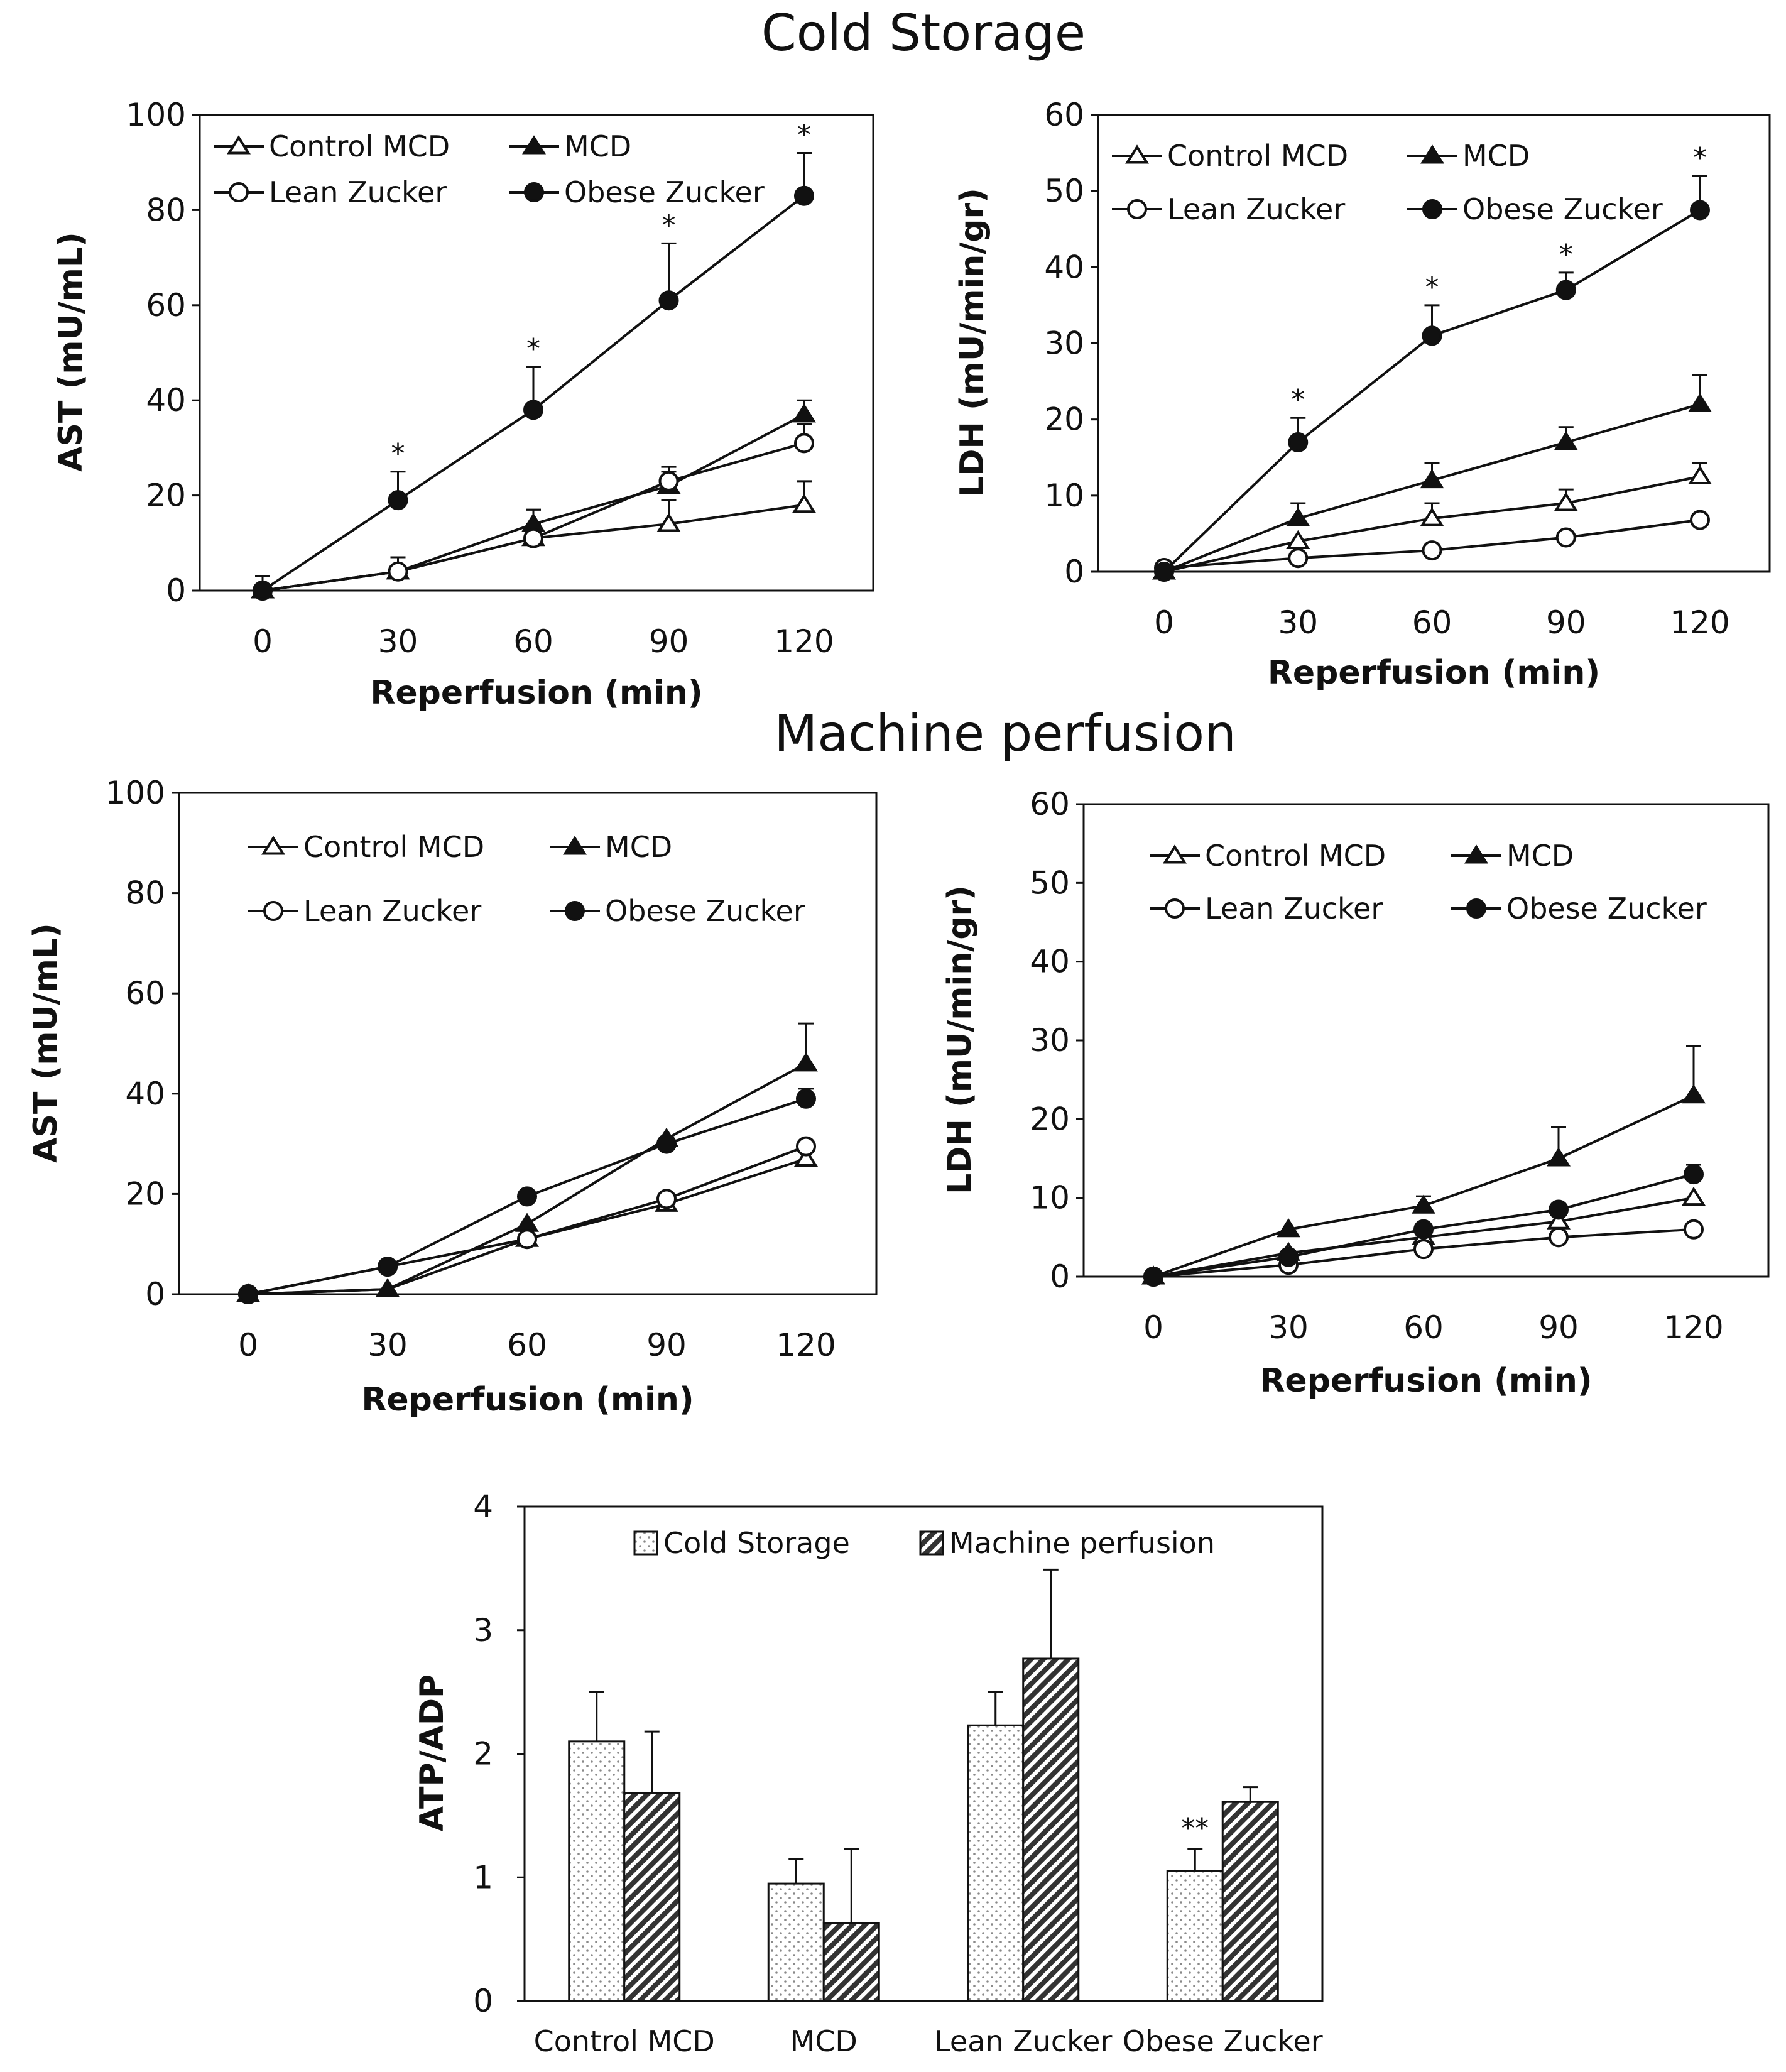  What do you see at coordinates (824, 2041) in the screenshot?
I see `category-label: MCD` at bounding box center [824, 2041].